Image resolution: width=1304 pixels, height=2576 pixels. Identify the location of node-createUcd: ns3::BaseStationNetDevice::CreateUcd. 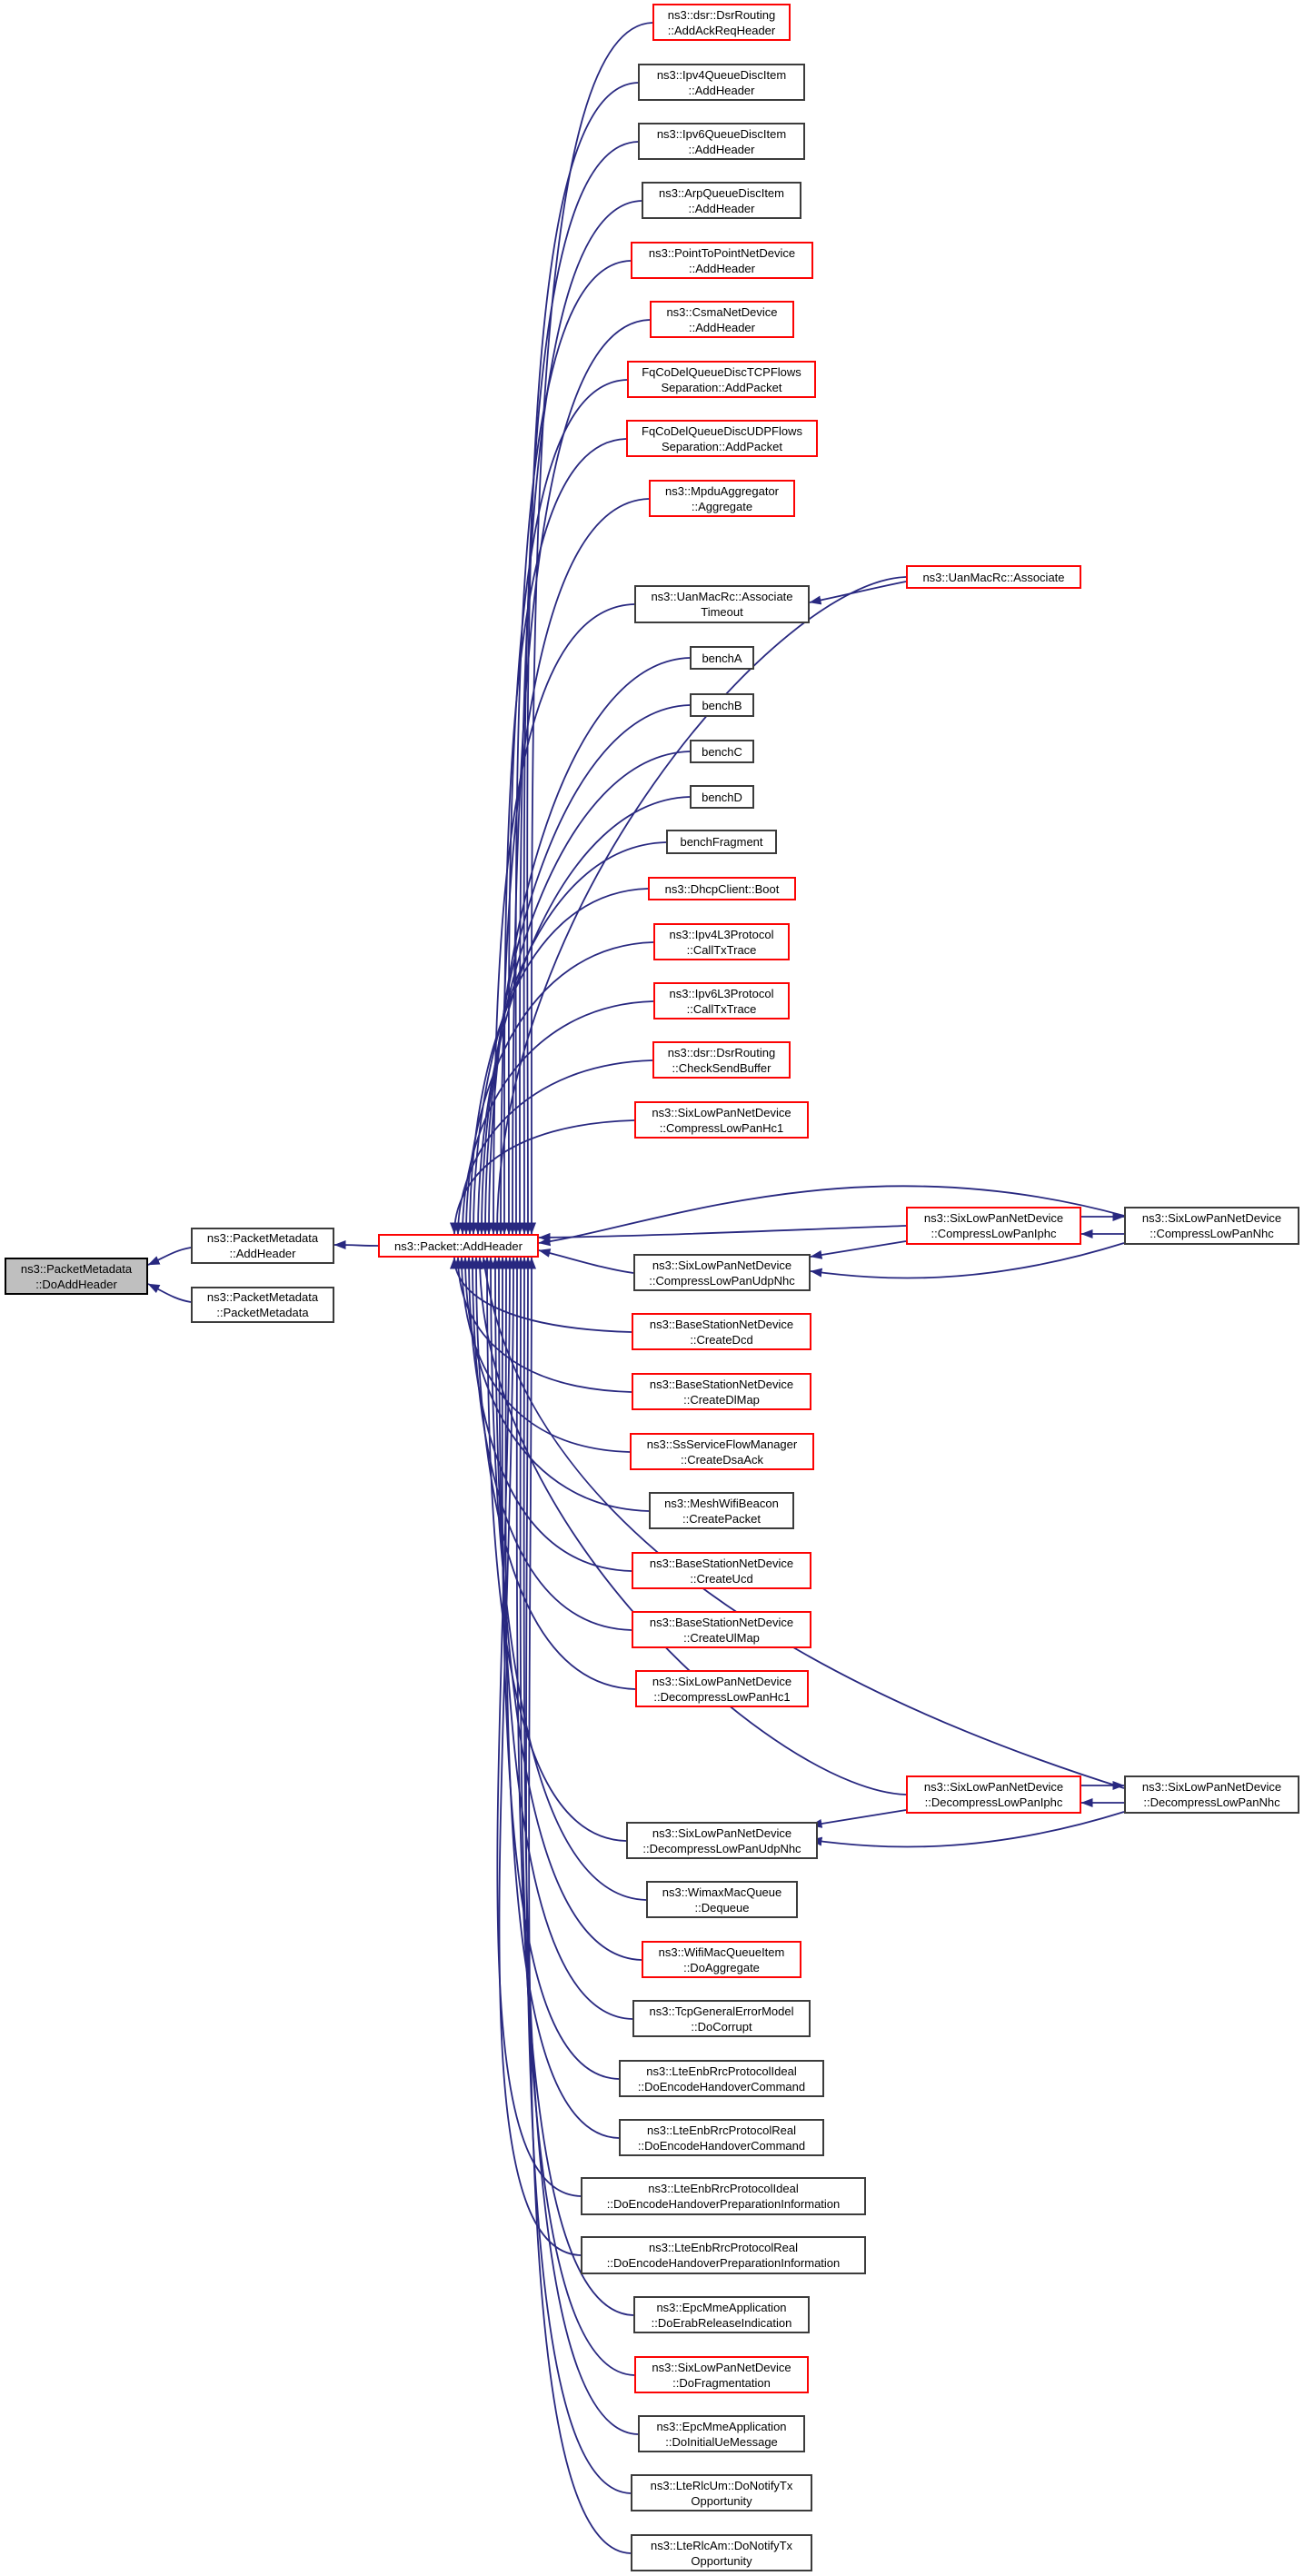
(721, 1570).